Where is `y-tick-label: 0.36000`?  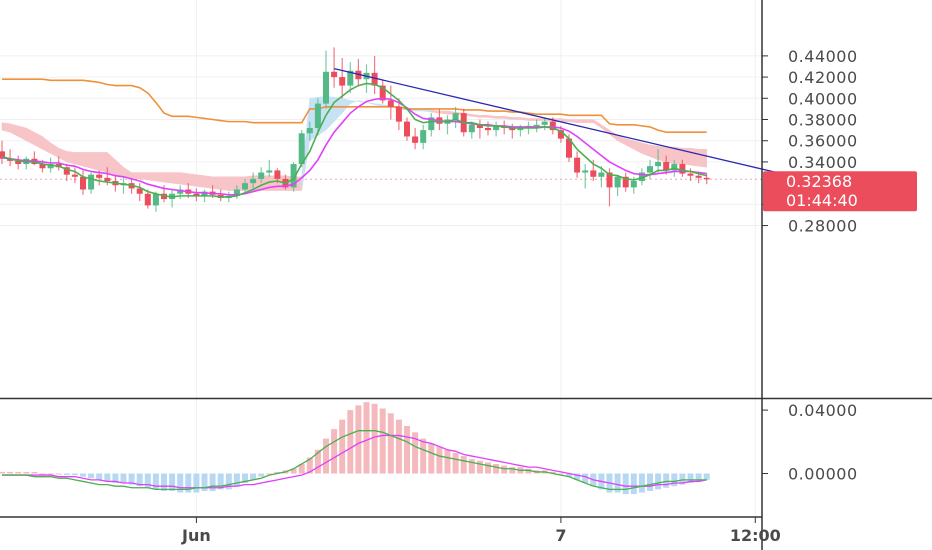
y-tick-label: 0.36000 is located at coordinates (823, 141).